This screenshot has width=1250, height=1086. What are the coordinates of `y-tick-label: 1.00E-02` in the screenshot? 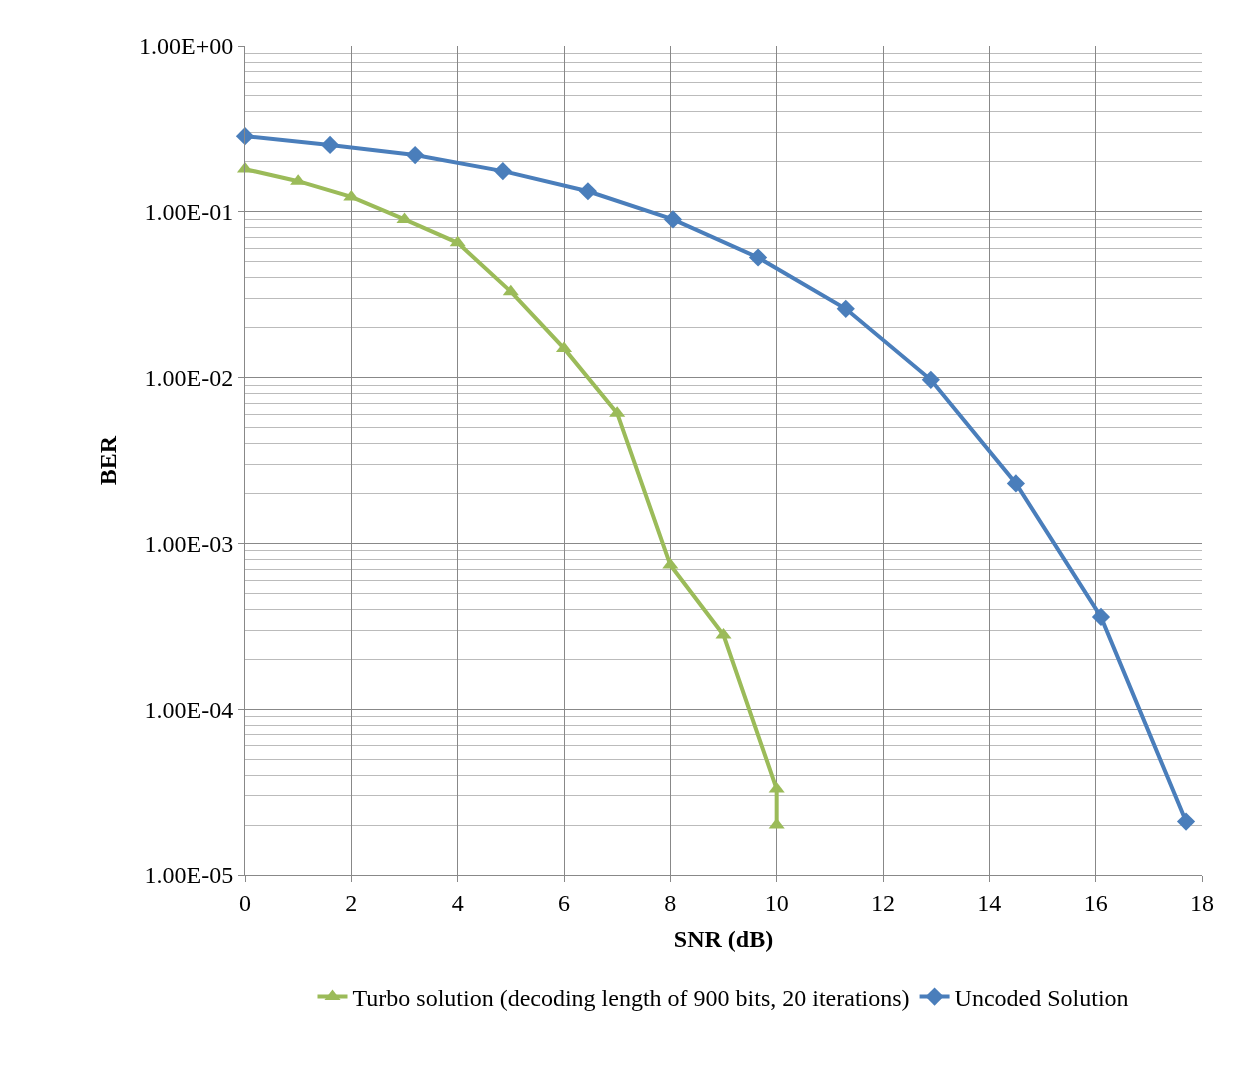 It's located at (189, 378).